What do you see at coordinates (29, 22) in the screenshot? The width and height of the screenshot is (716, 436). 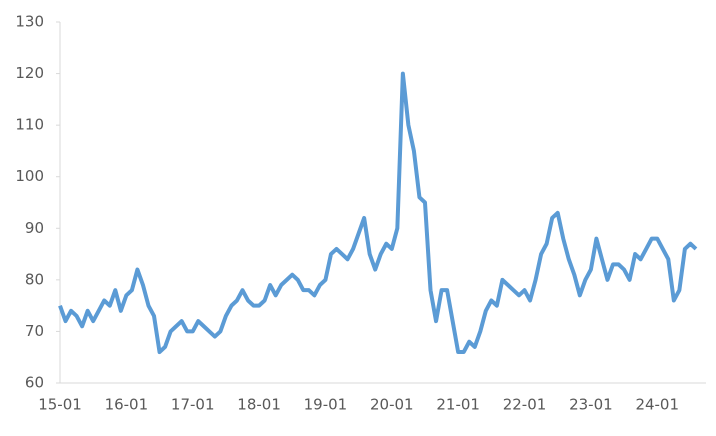 I see `y-tick-label: 130` at bounding box center [29, 22].